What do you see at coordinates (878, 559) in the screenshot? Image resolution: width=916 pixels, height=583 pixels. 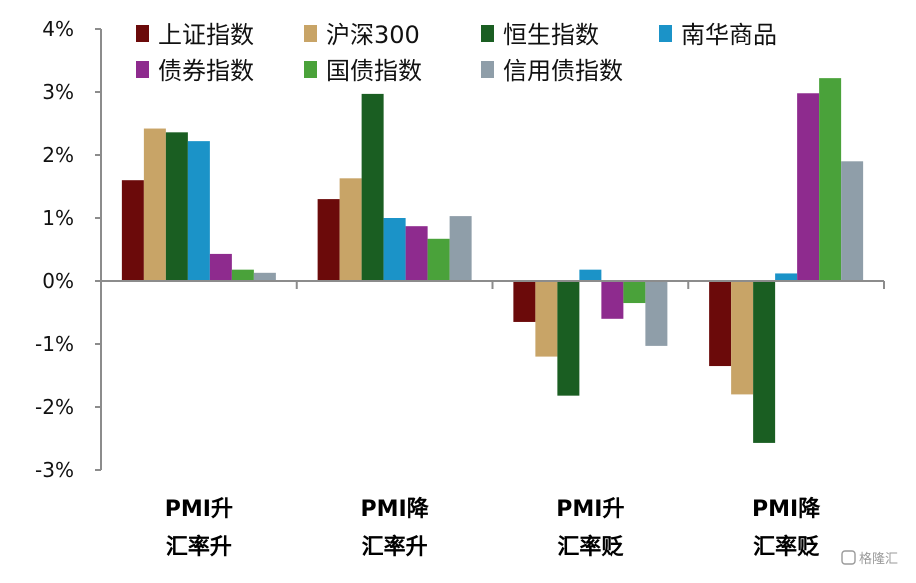 I see `watermark-text: 格隆汇` at bounding box center [878, 559].